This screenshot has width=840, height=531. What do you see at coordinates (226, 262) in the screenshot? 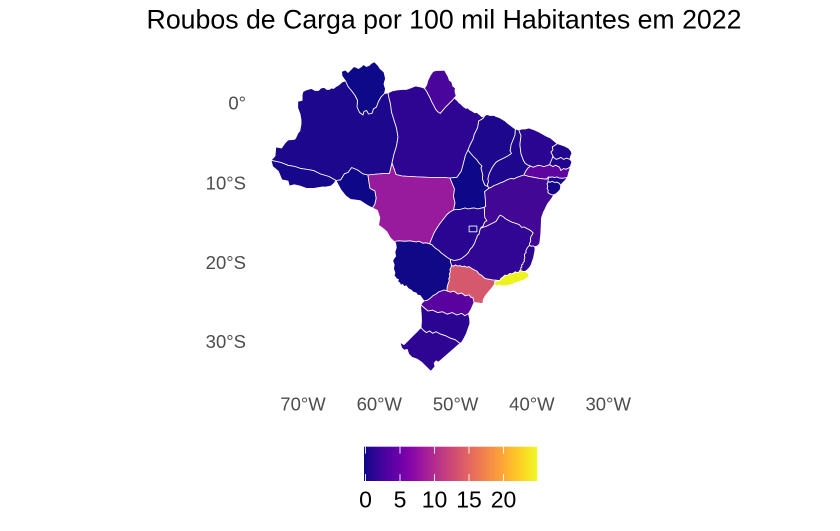
I see `svg-text: 20°S` at bounding box center [226, 262].